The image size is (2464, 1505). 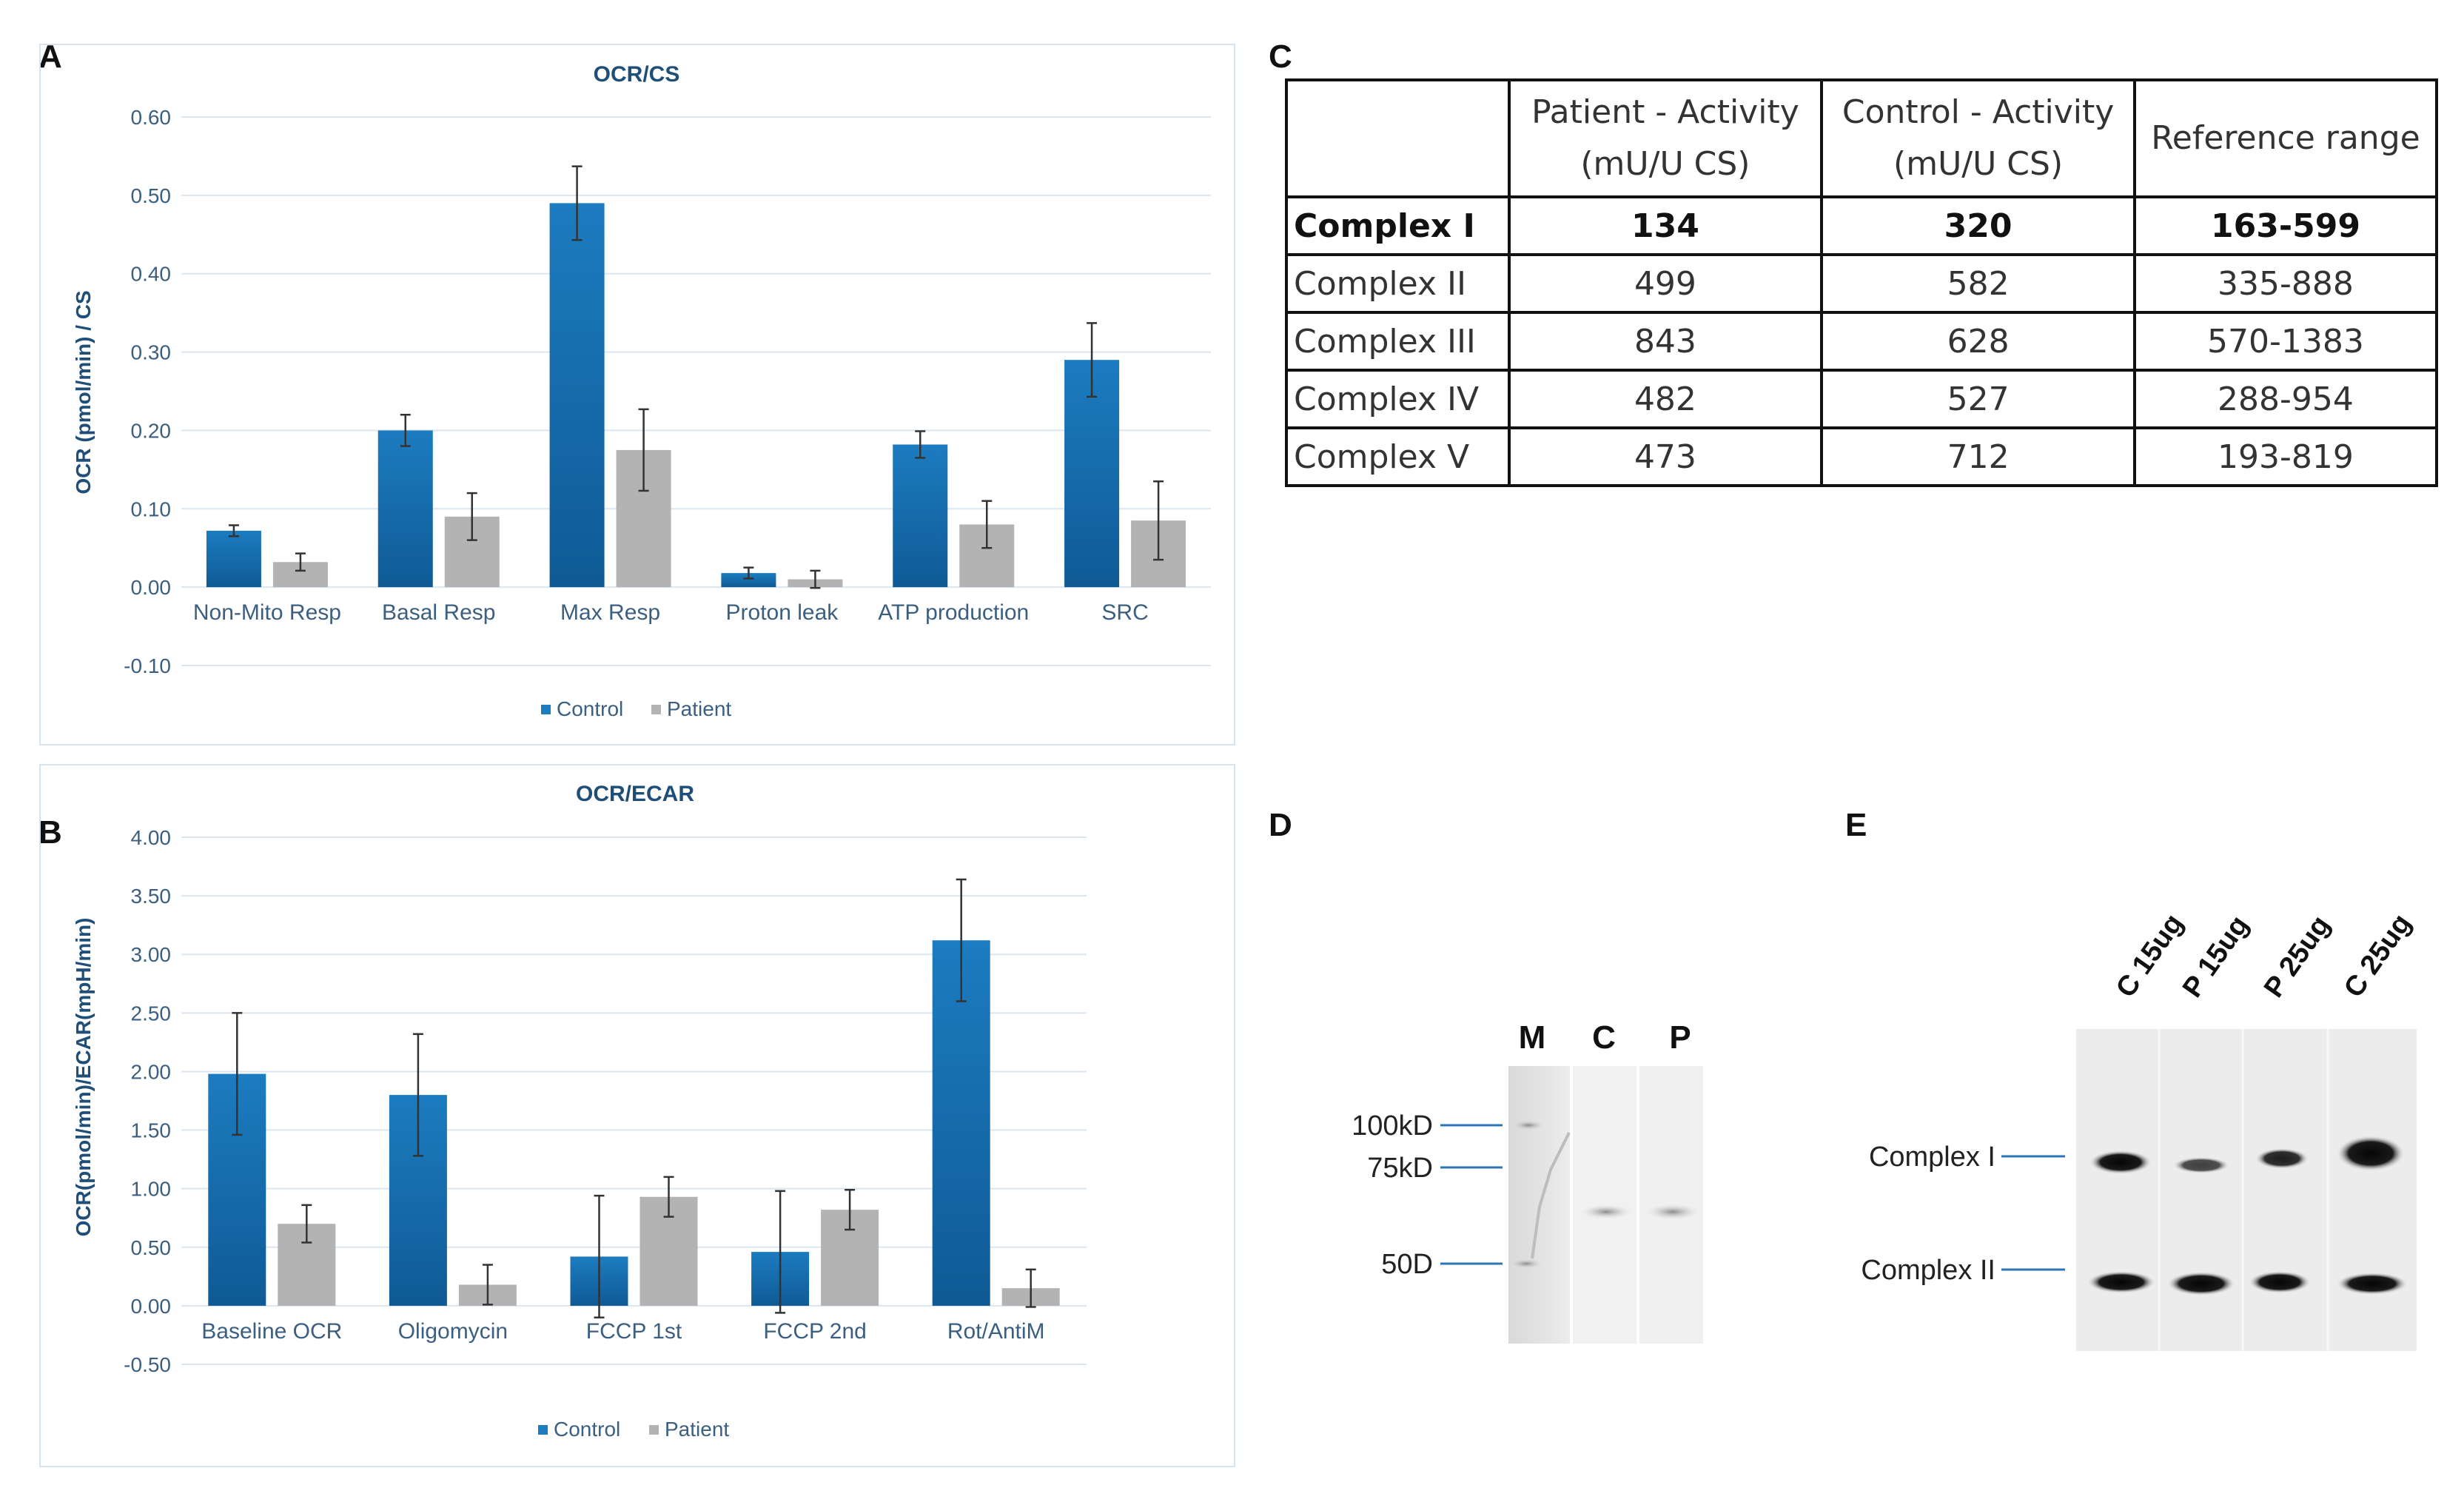 What do you see at coordinates (543, 1430) in the screenshot?
I see `chart-b-legend-control-swatch` at bounding box center [543, 1430].